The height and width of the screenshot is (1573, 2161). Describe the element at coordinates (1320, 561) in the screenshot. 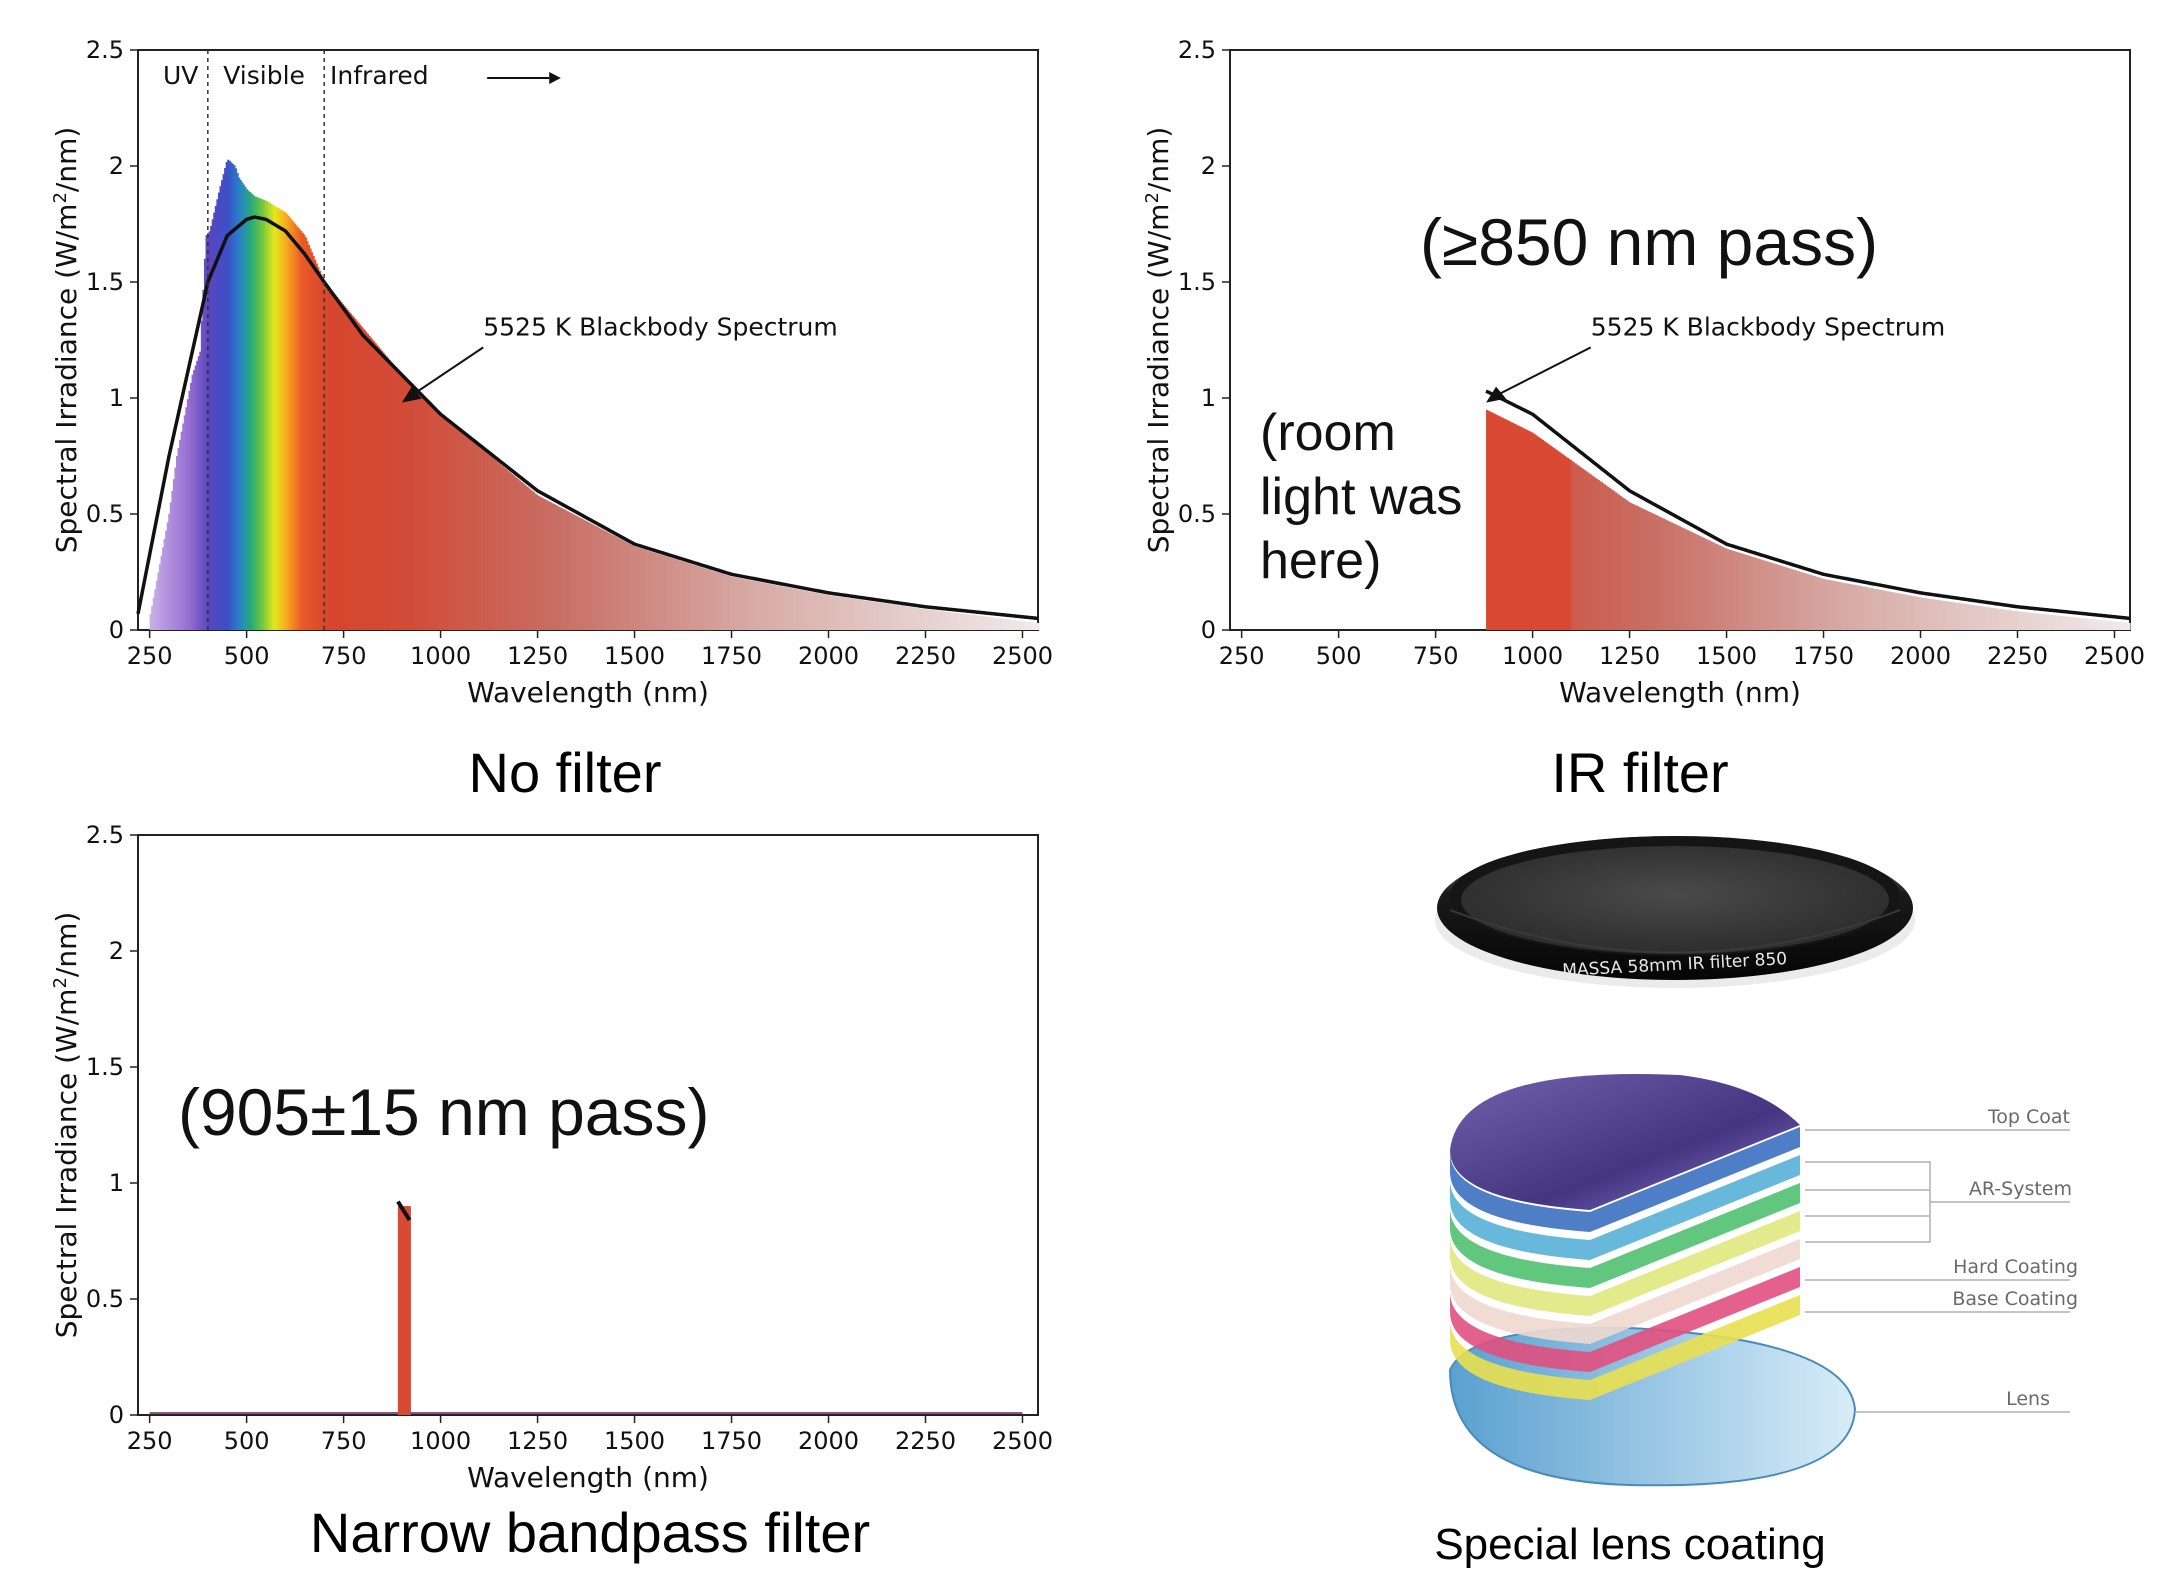

I see `room-light-note: here)` at that location.